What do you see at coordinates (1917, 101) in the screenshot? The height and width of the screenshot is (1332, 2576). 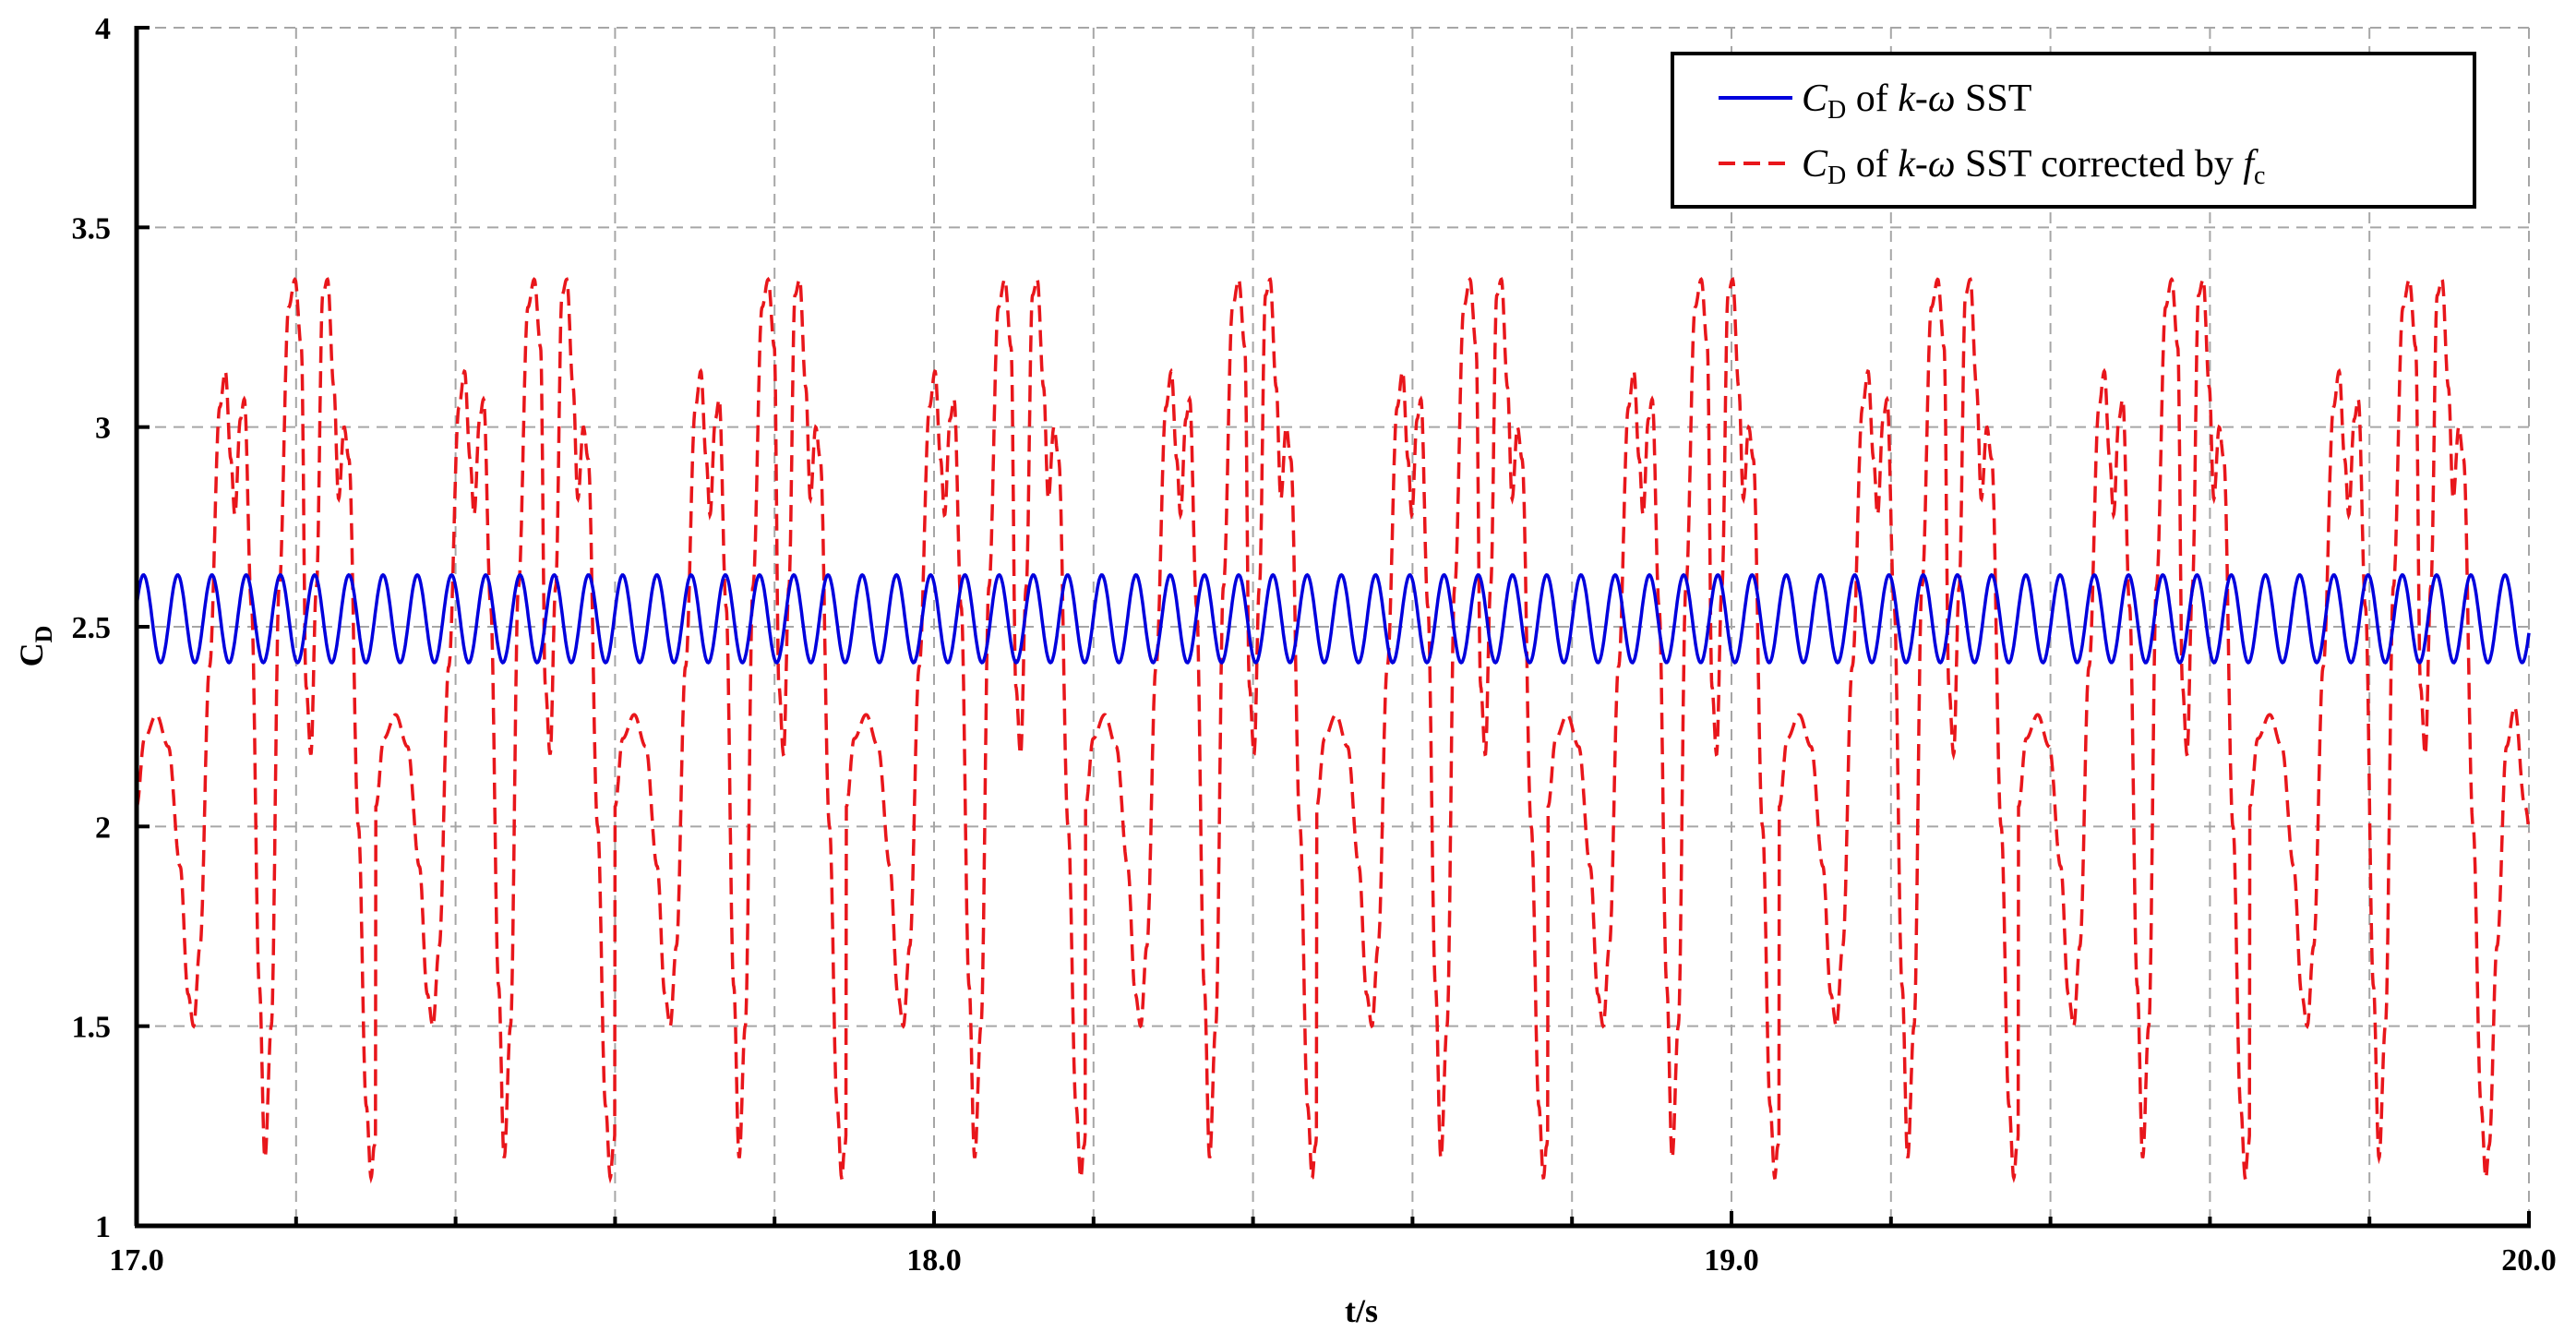 I see `legend-label-blue: CD of k-ω SST` at bounding box center [1917, 101].